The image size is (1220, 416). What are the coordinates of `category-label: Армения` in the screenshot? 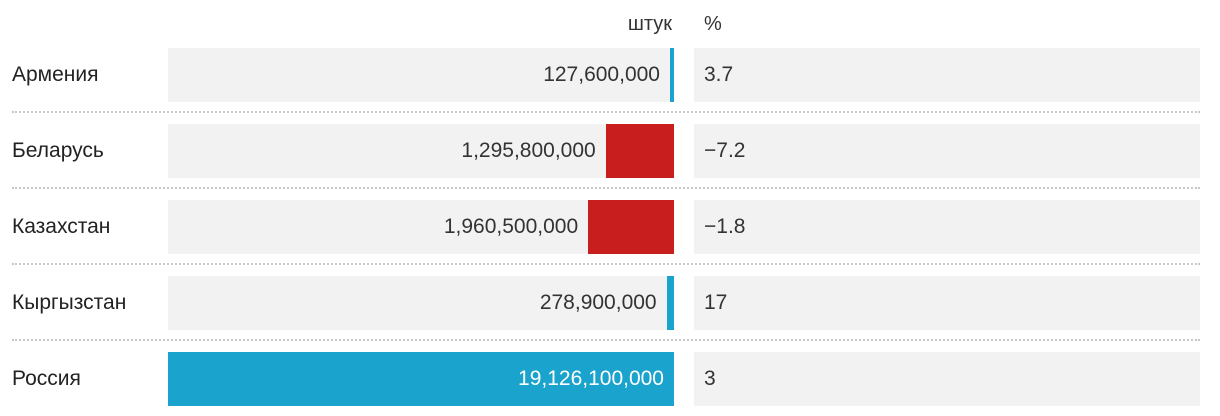 It's located at (55, 74).